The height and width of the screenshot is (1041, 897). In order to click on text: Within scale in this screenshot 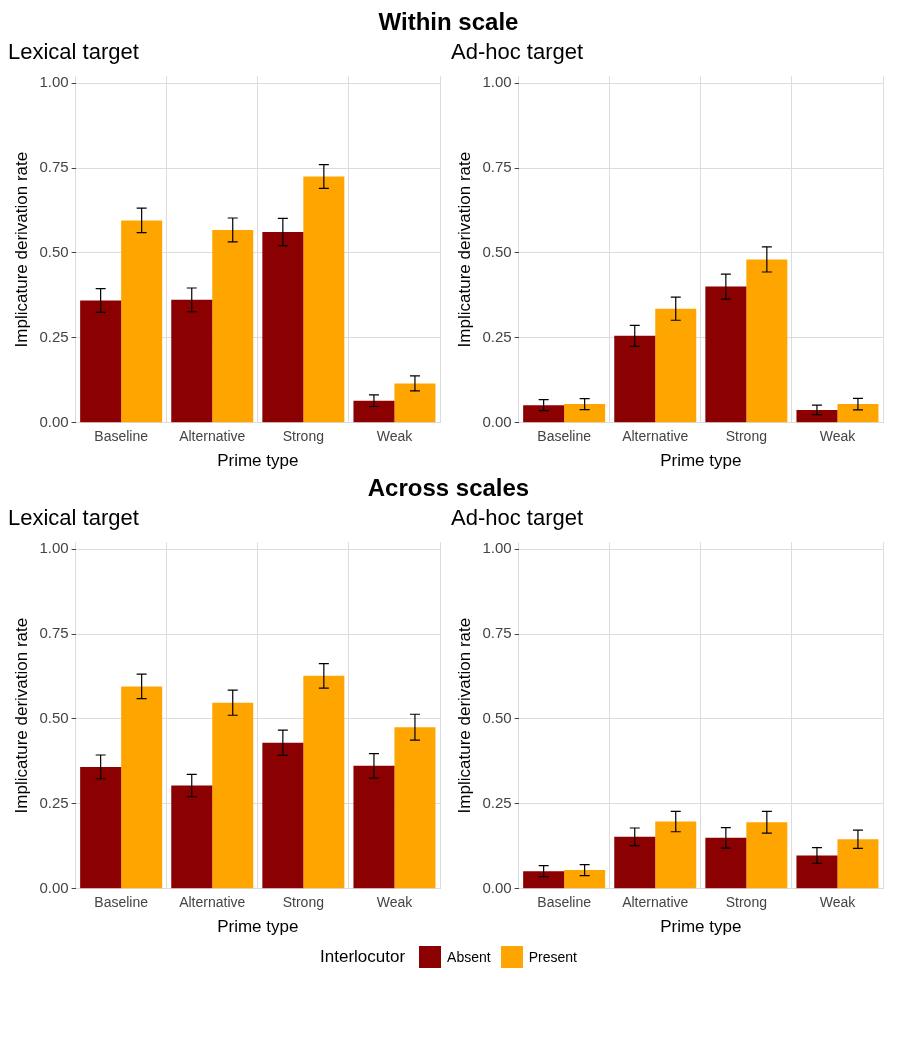, I will do `click(448, 22)`.